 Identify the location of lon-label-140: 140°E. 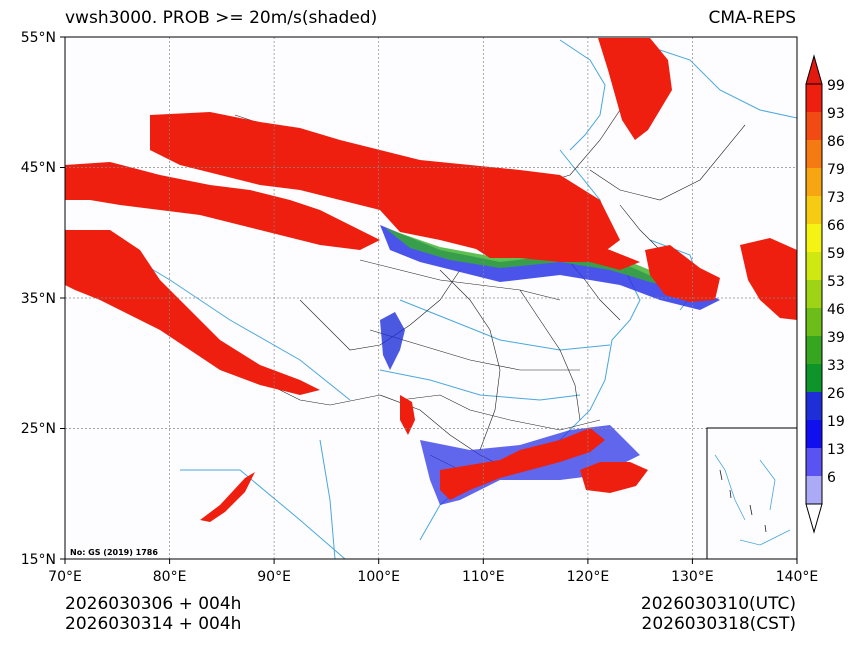
(797, 577).